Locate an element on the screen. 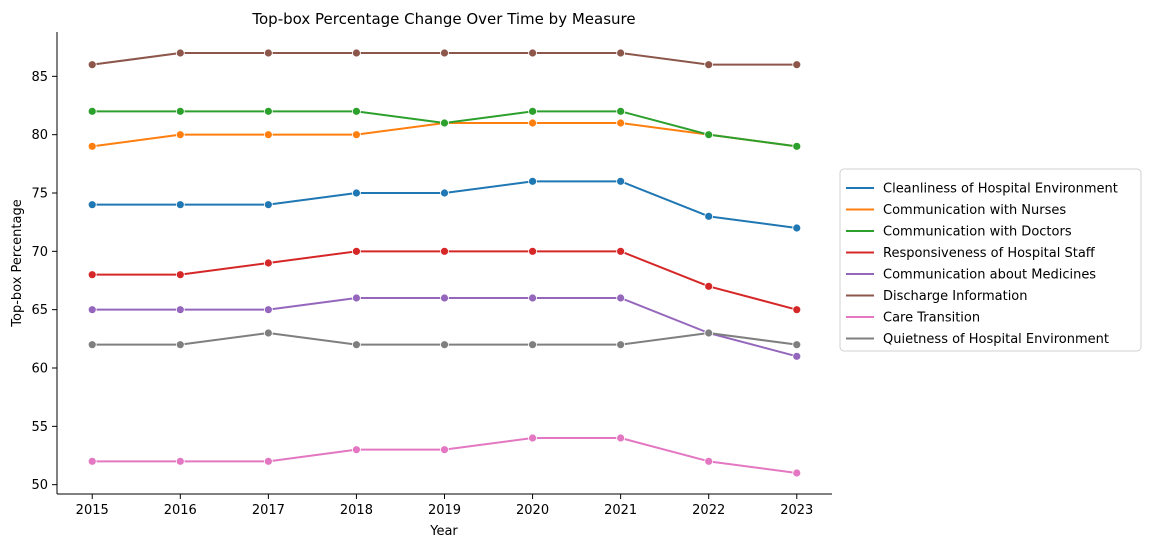  x-tick-label-8: 2023 is located at coordinates (796, 510).